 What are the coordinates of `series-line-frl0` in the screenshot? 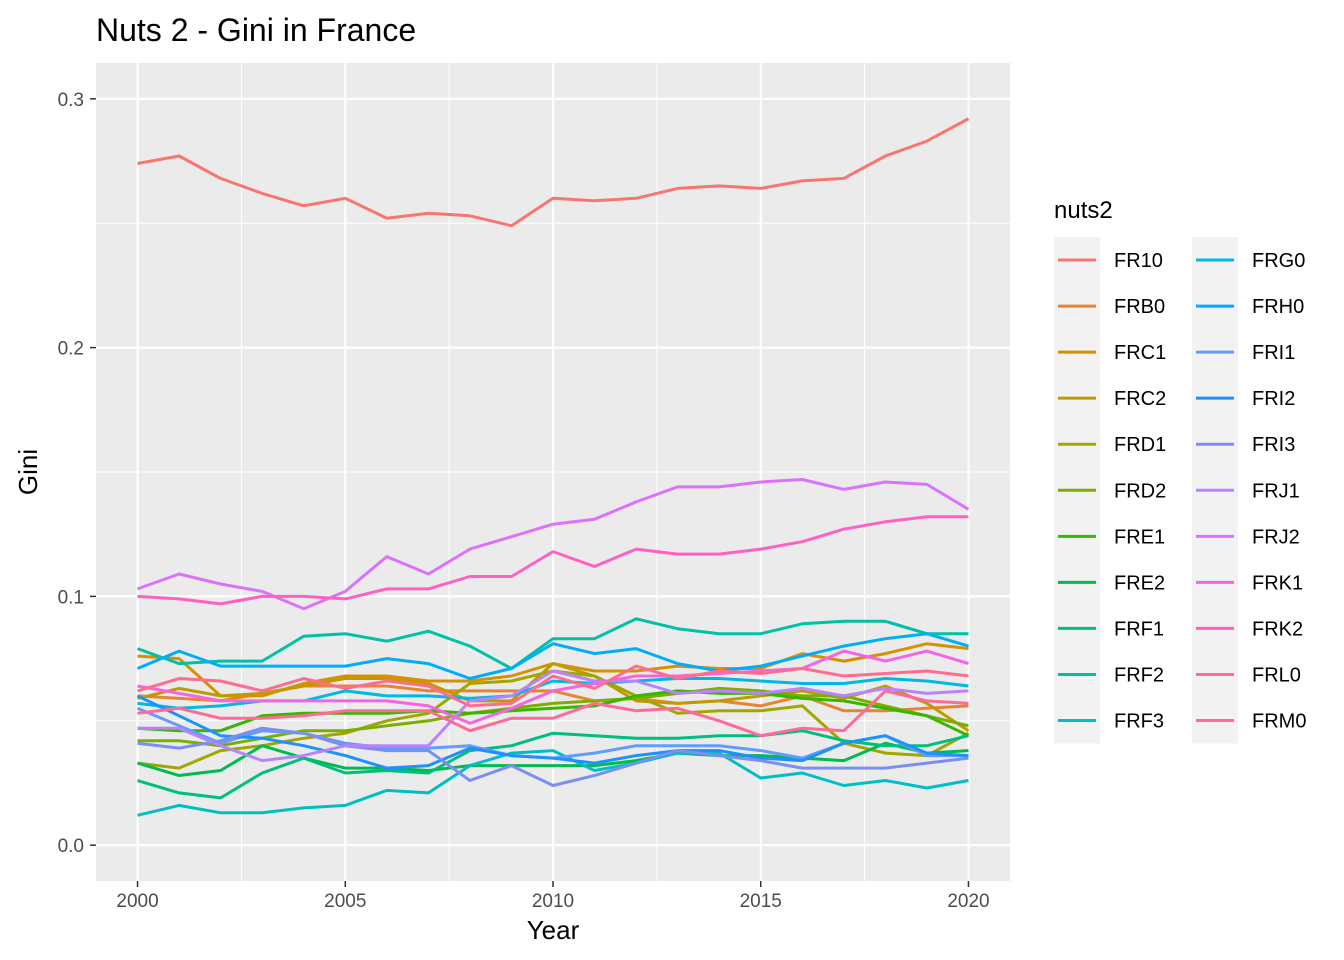 It's located at (553, 686).